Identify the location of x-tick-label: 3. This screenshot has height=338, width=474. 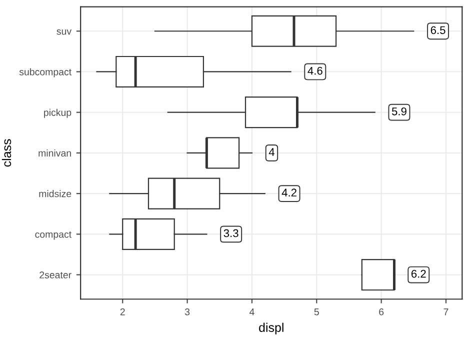
(187, 312).